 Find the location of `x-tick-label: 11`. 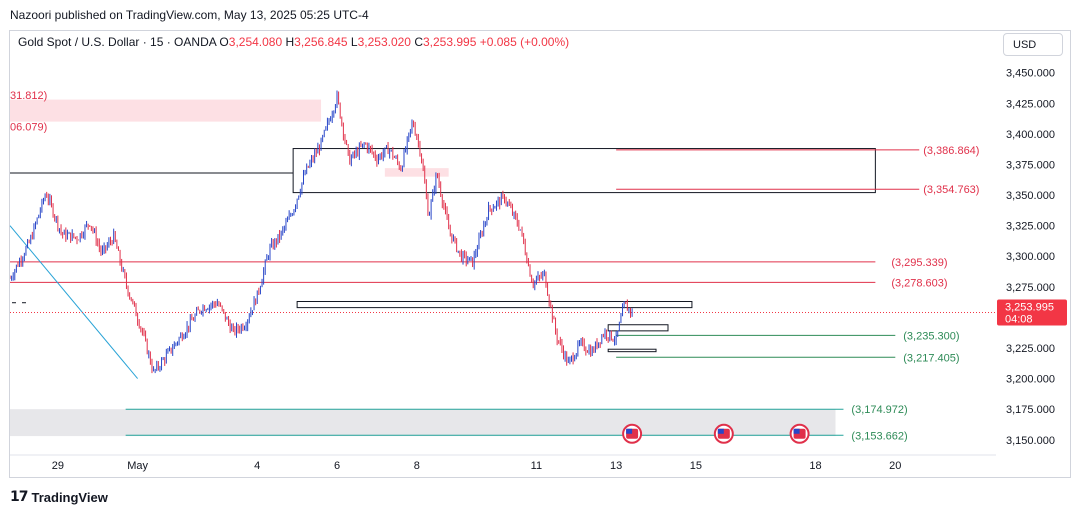

x-tick-label: 11 is located at coordinates (536, 466).